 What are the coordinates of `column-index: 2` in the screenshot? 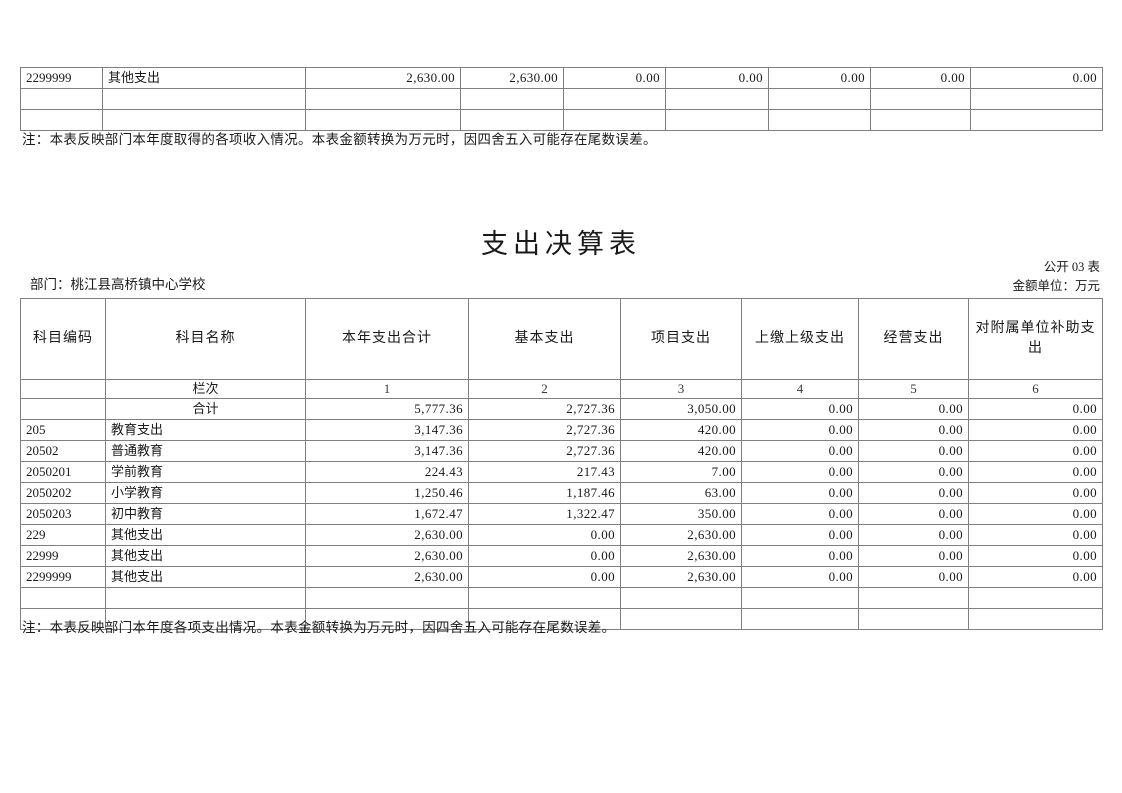 It's located at (544, 389).